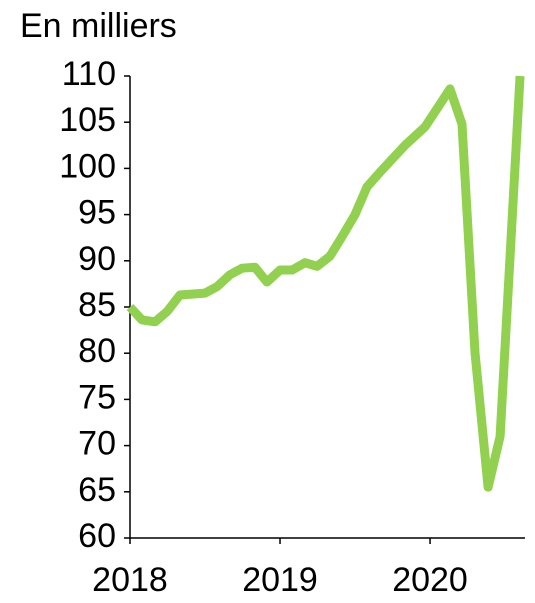 The image size is (535, 603). What do you see at coordinates (98, 26) in the screenshot?
I see `chart-title: En milliers` at bounding box center [98, 26].